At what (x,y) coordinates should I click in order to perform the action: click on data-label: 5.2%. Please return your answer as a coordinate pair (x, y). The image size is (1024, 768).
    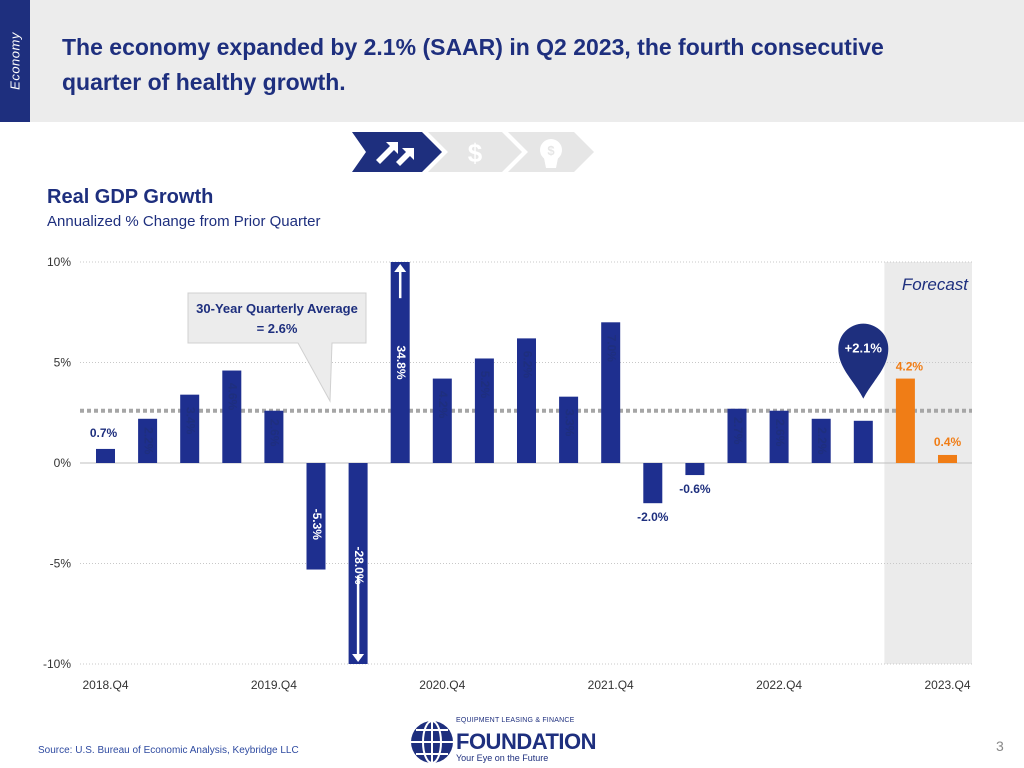
    Looking at the image, I should click on (485, 385).